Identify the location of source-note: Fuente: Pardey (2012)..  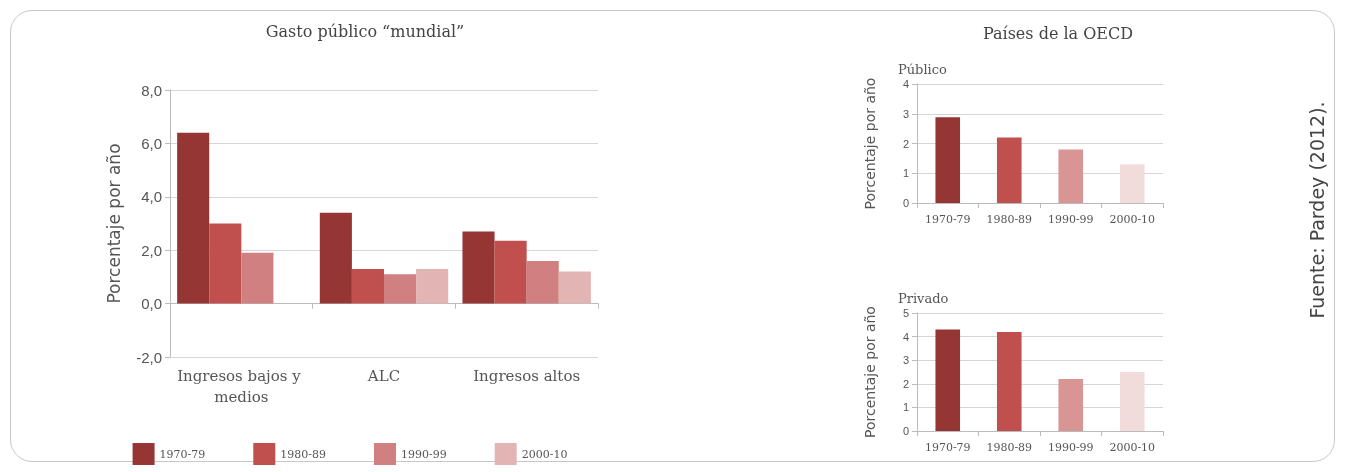
(1317, 210).